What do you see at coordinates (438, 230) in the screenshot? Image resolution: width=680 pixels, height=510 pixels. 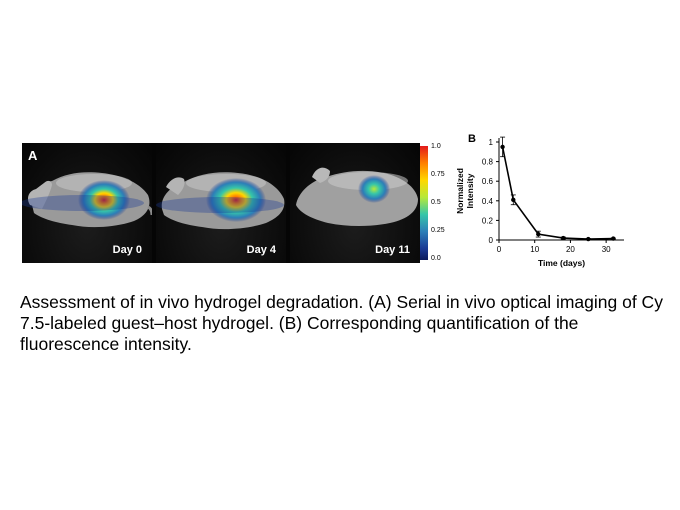 I see `colorbar-tick-025: 0.25` at bounding box center [438, 230].